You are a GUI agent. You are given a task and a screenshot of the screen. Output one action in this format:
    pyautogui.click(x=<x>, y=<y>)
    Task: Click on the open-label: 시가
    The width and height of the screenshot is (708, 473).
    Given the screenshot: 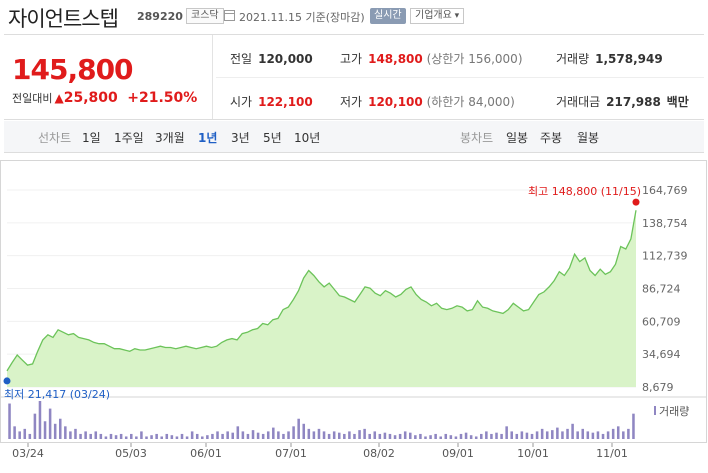 What is the action you would take?
    pyautogui.click(x=241, y=102)
    